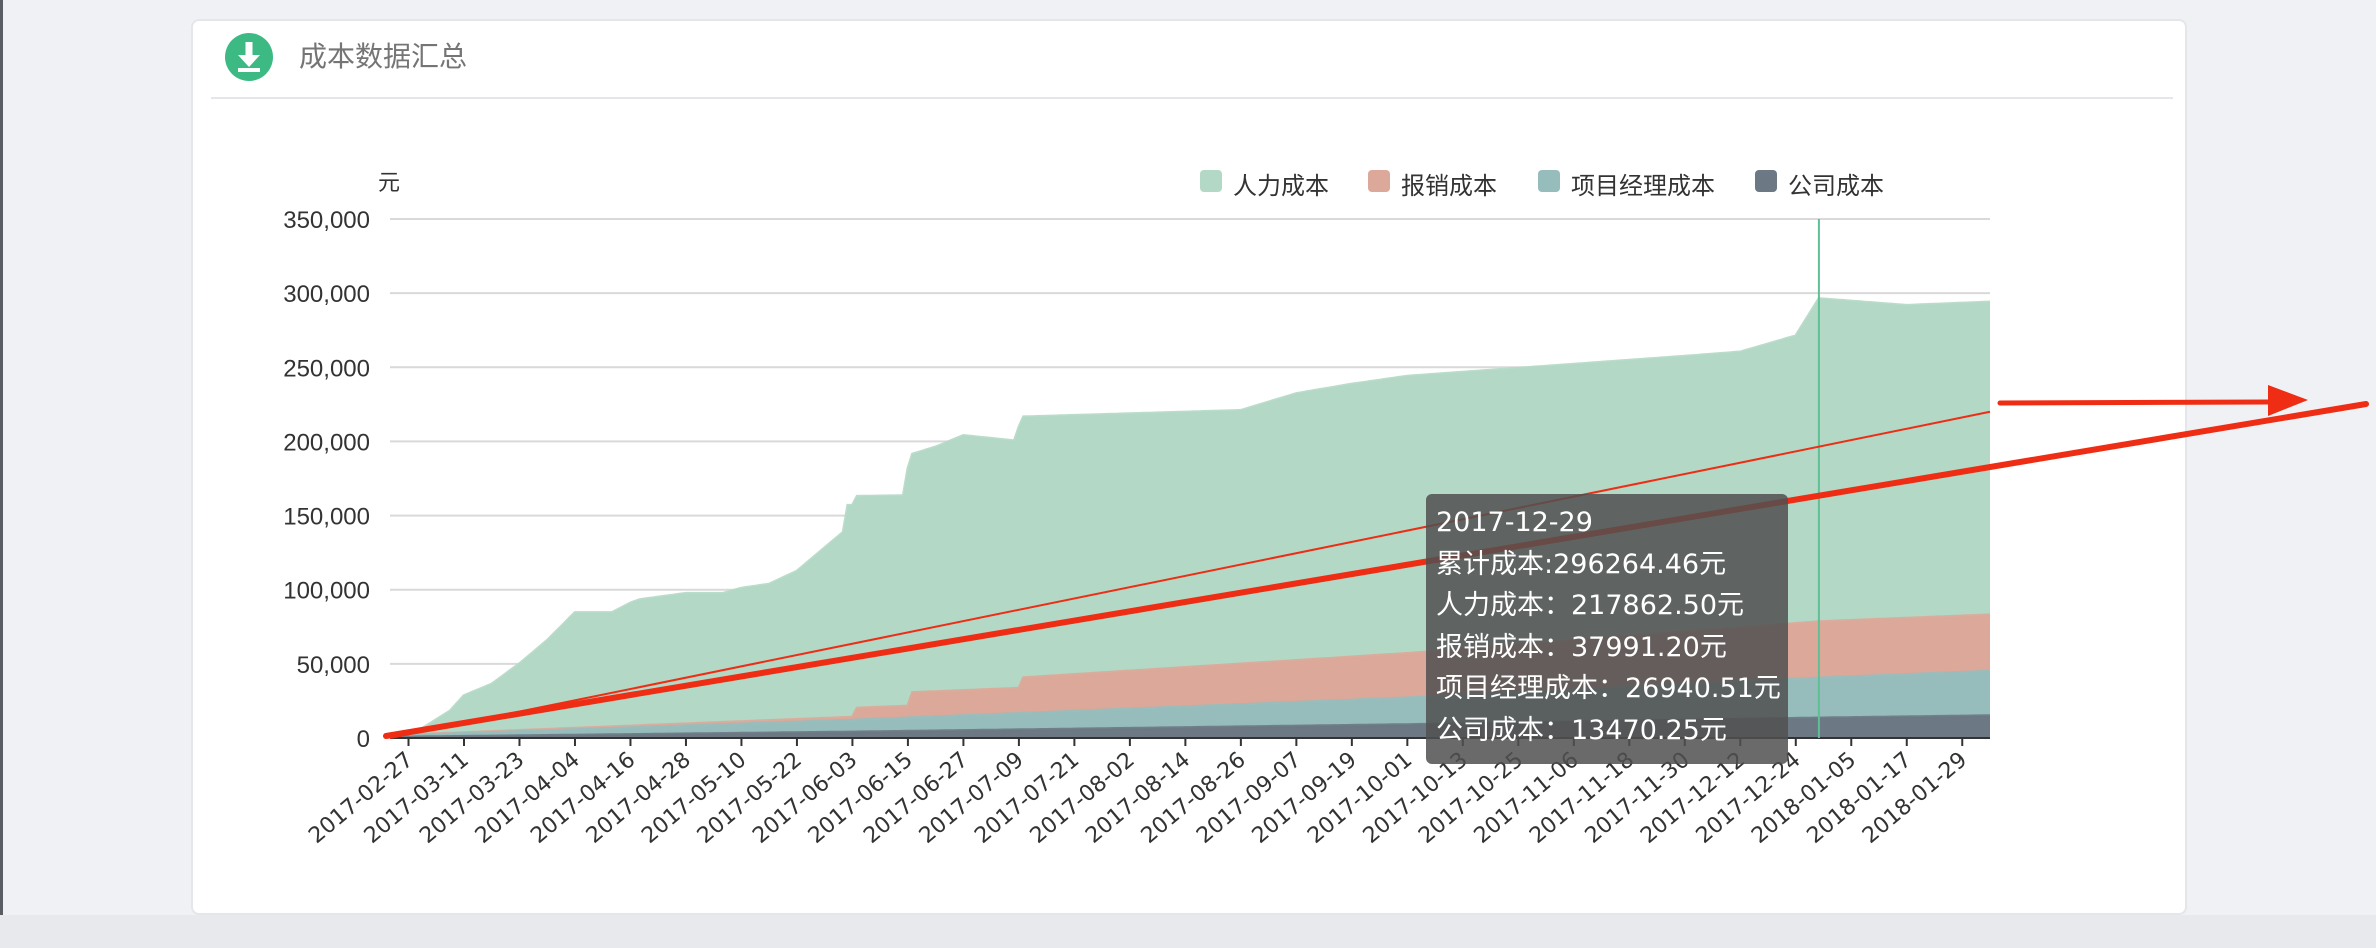 This screenshot has width=2376, height=948. What do you see at coordinates (1836, 186) in the screenshot?
I see `legend-label: 公司成本` at bounding box center [1836, 186].